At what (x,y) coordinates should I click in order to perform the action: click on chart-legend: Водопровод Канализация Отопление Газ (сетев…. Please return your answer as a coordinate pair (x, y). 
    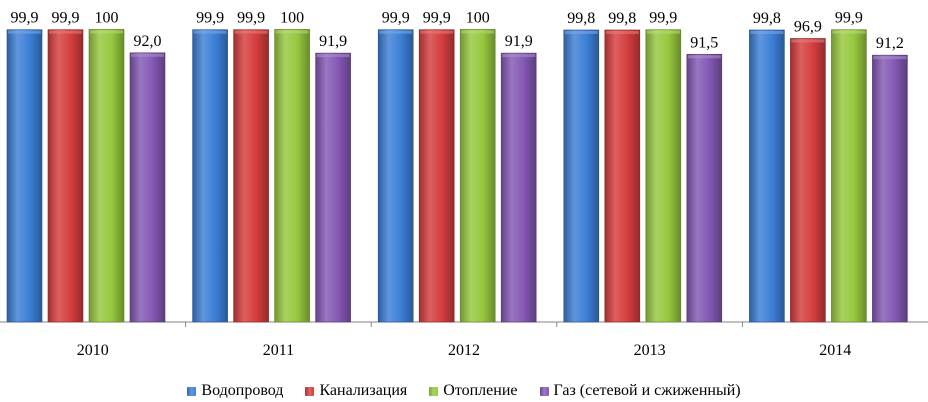
    Looking at the image, I should click on (464, 391).